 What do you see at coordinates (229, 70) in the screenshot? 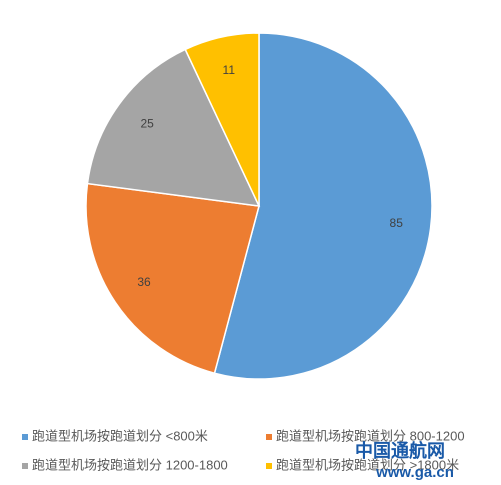
I see `data-label: 11` at bounding box center [229, 70].